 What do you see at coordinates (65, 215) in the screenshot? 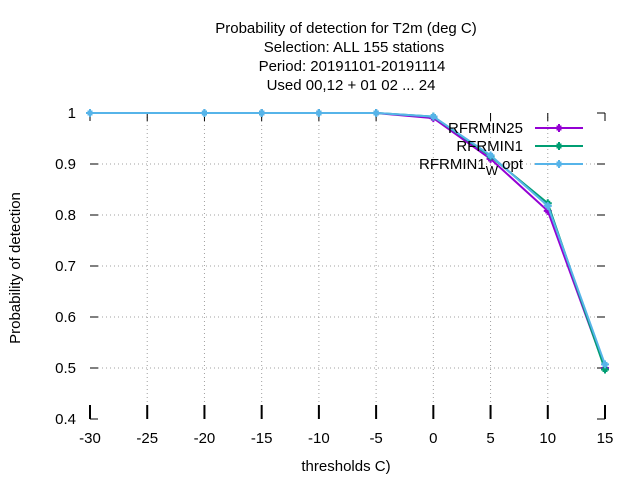
I see `y-tick-label: 0.8` at bounding box center [65, 215].